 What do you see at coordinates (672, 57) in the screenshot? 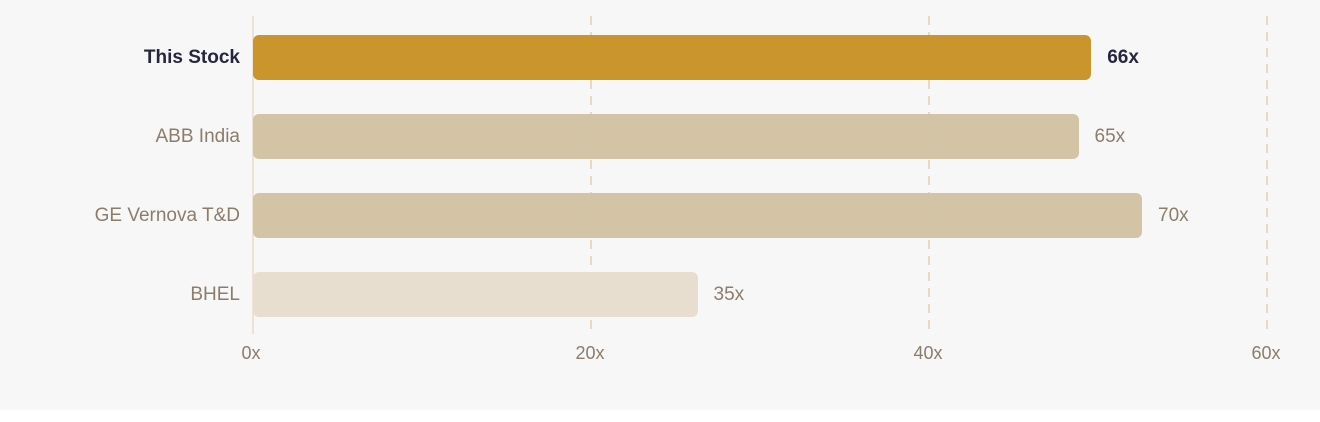
I see `bar-this-stock` at bounding box center [672, 57].